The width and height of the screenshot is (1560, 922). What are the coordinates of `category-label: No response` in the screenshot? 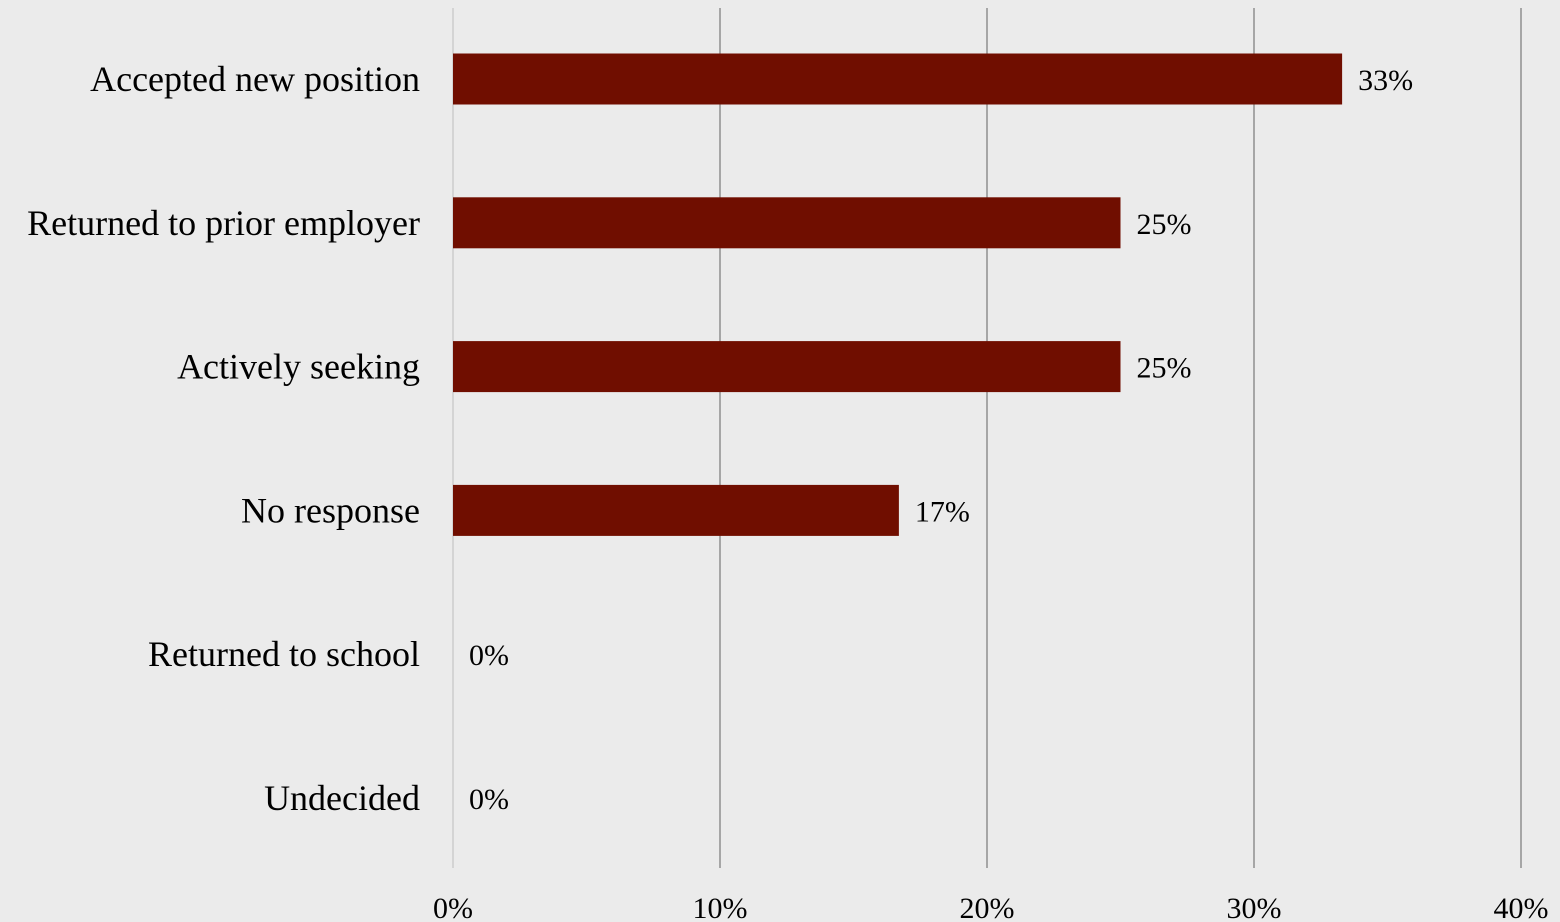 It's located at (330, 510).